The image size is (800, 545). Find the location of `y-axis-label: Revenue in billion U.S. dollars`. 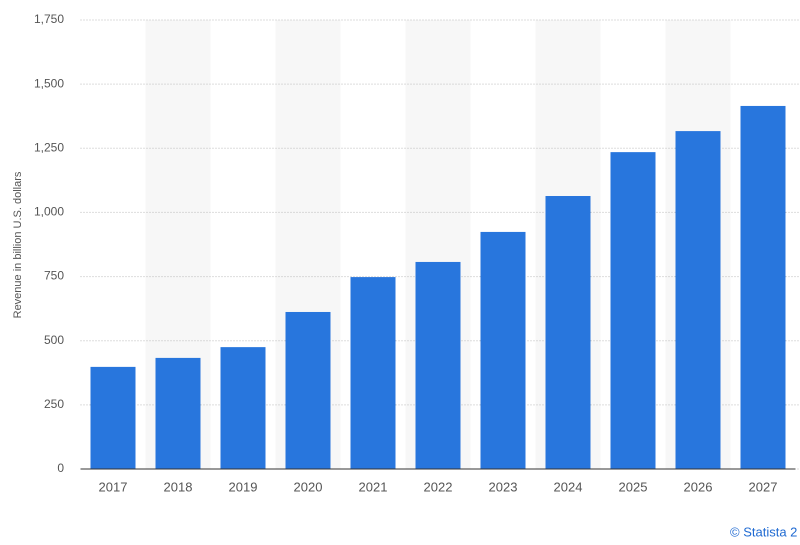

y-axis-label: Revenue in billion U.S. dollars is located at coordinates (18, 244).